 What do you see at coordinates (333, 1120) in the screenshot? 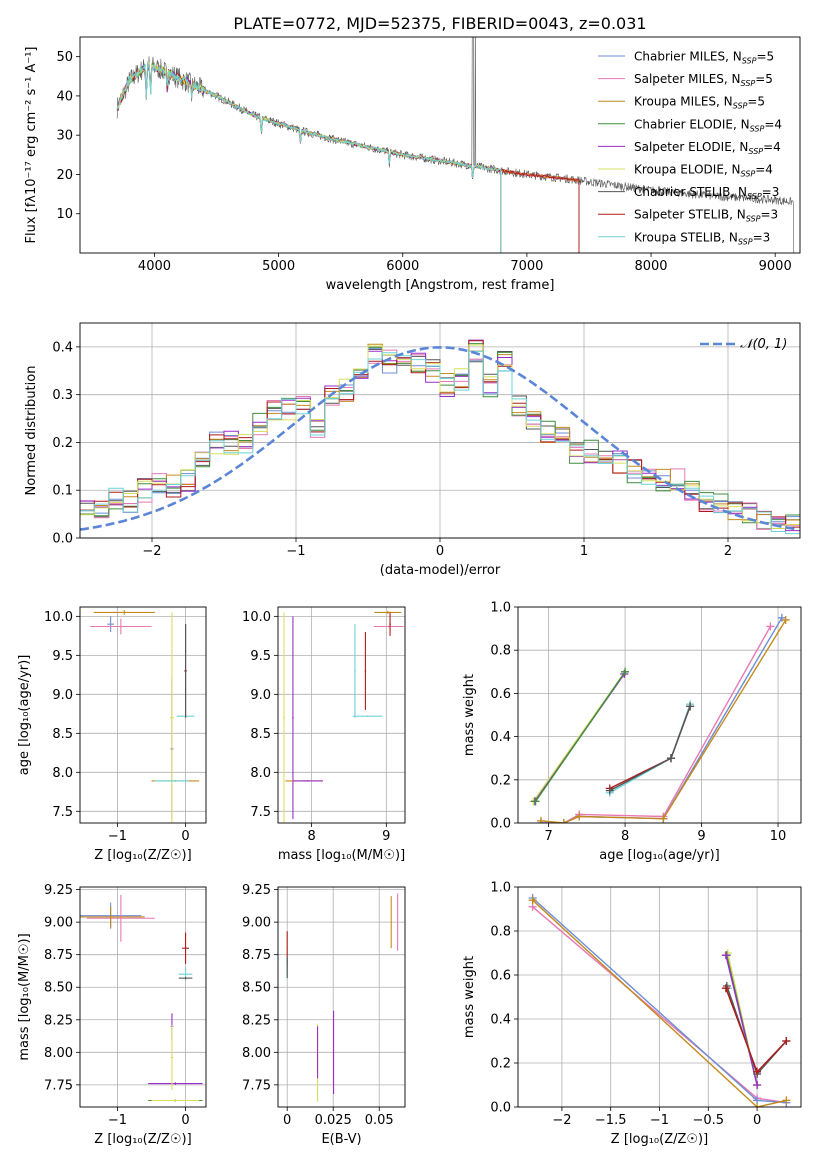
I see `x-tick-label: 0.025` at bounding box center [333, 1120].